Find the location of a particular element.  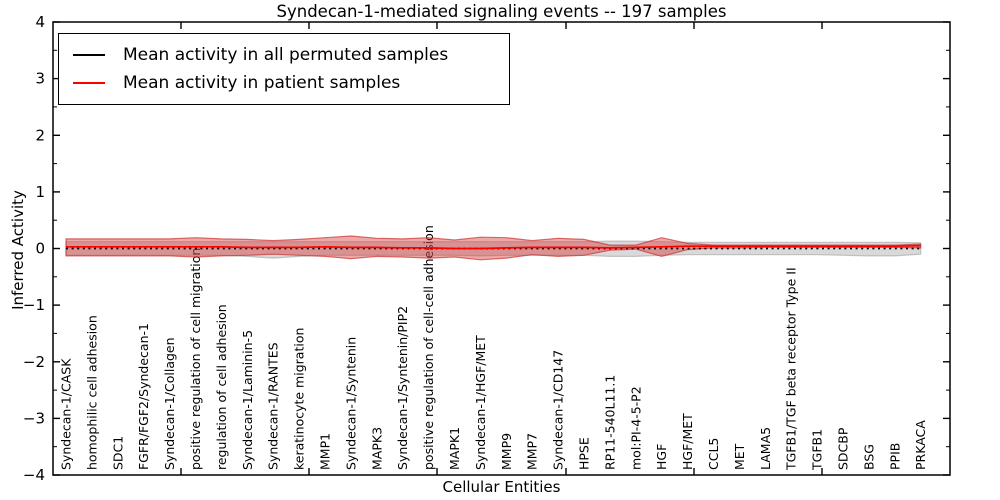

x-tick-label: regulation of cell adhesion is located at coordinates (221, 387).